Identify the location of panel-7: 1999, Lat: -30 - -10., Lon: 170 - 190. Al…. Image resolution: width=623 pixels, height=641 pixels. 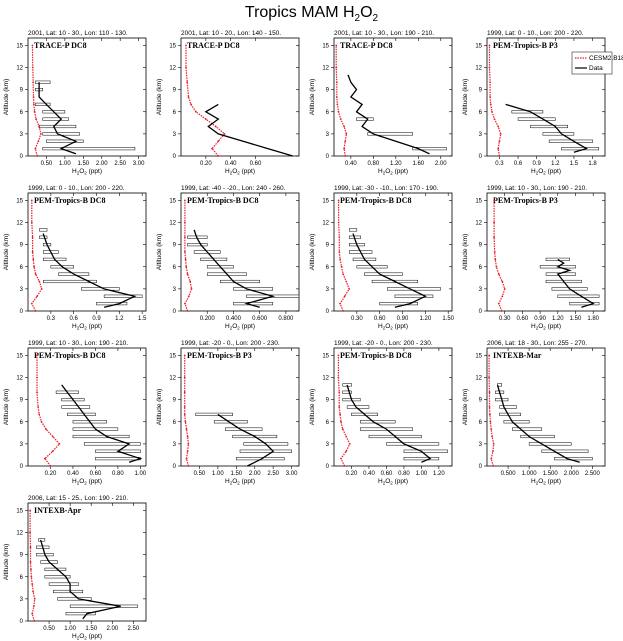
(382, 258).